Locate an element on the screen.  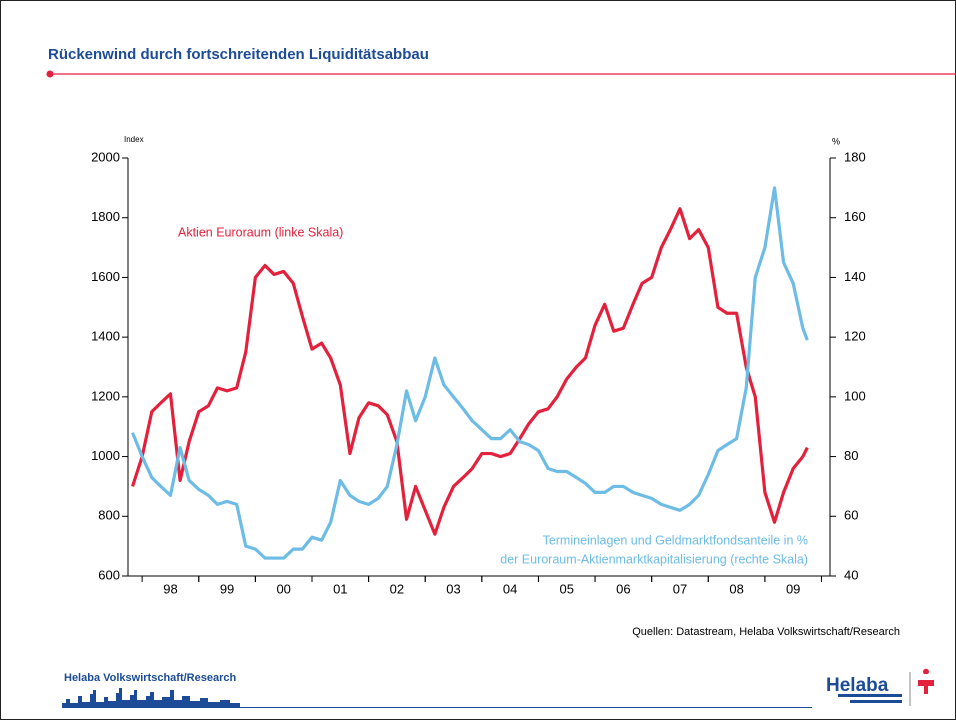
y-tick-label: 2000 is located at coordinates (105, 156).